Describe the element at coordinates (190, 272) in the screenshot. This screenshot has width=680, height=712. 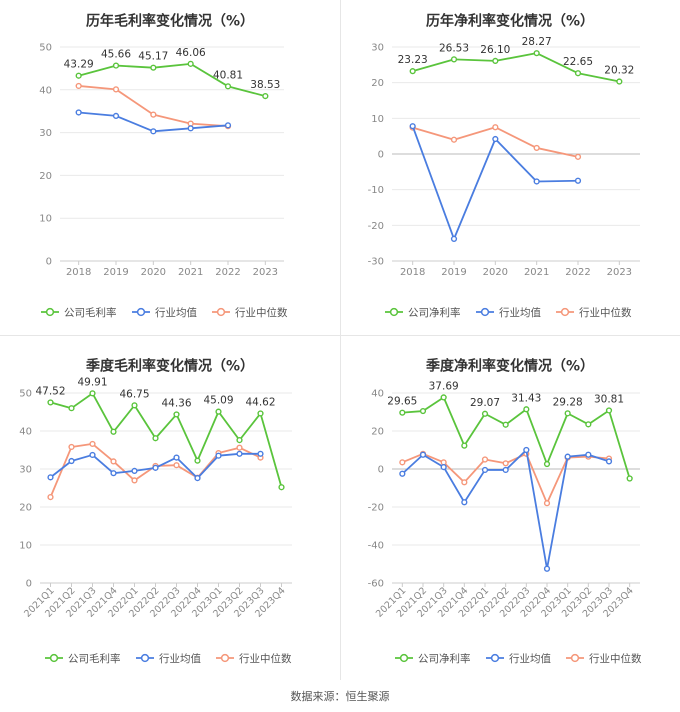
I see `x-tick-label: 2021` at that location.